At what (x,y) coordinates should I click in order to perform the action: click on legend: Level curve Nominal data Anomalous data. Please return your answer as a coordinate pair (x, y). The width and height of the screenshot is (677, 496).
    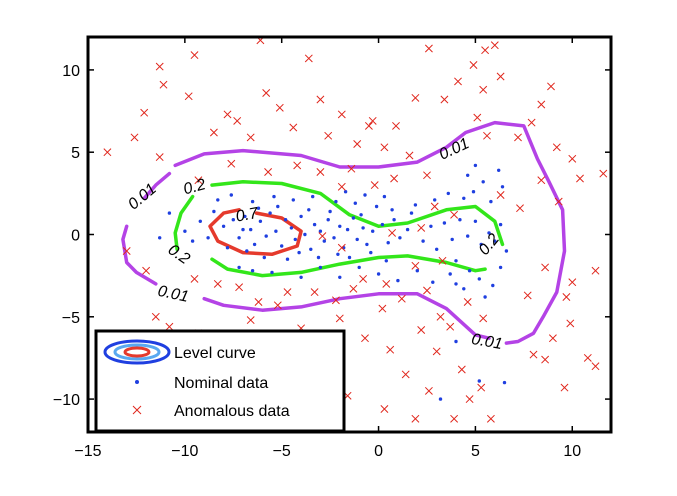
    Looking at the image, I should click on (220, 381).